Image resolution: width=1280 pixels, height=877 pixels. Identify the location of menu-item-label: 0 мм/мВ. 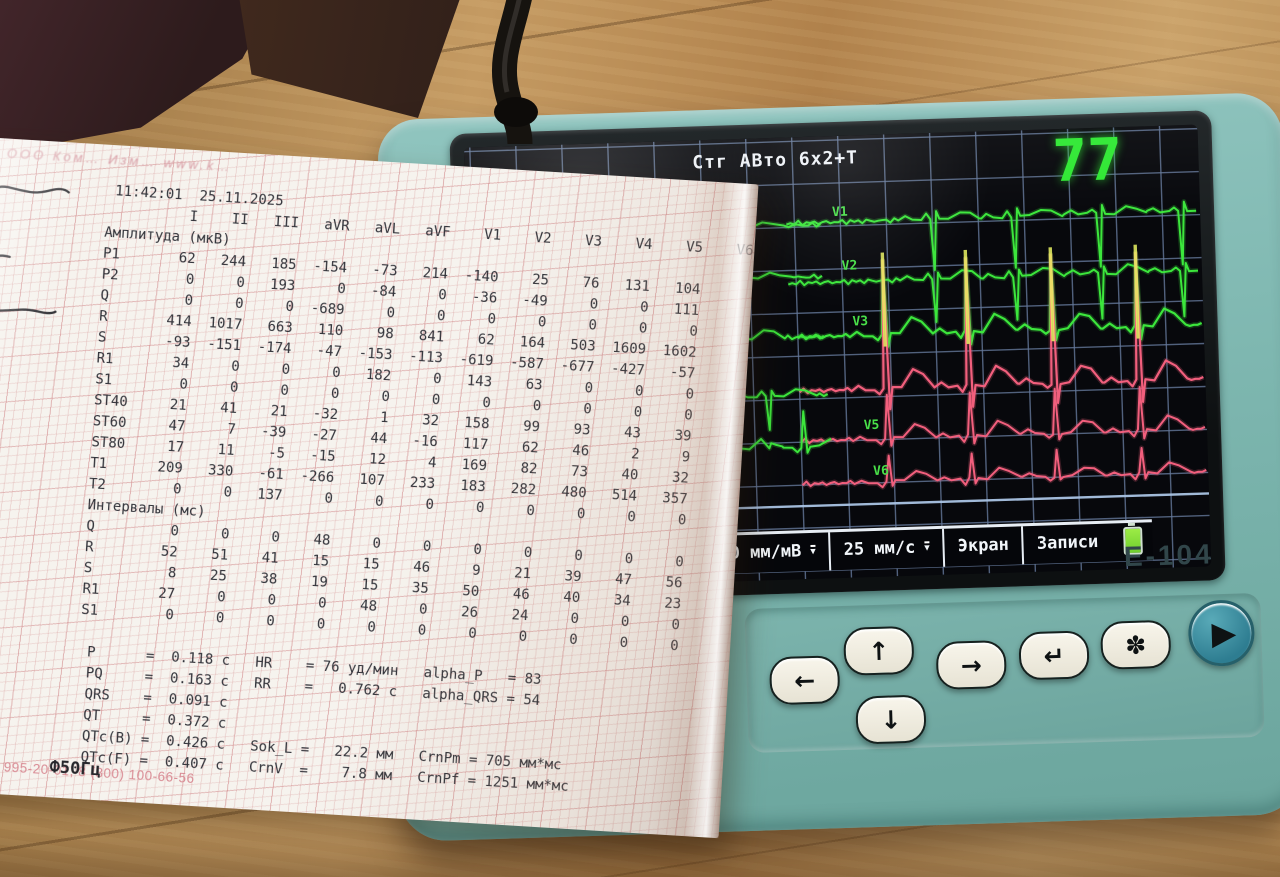
(765, 552).